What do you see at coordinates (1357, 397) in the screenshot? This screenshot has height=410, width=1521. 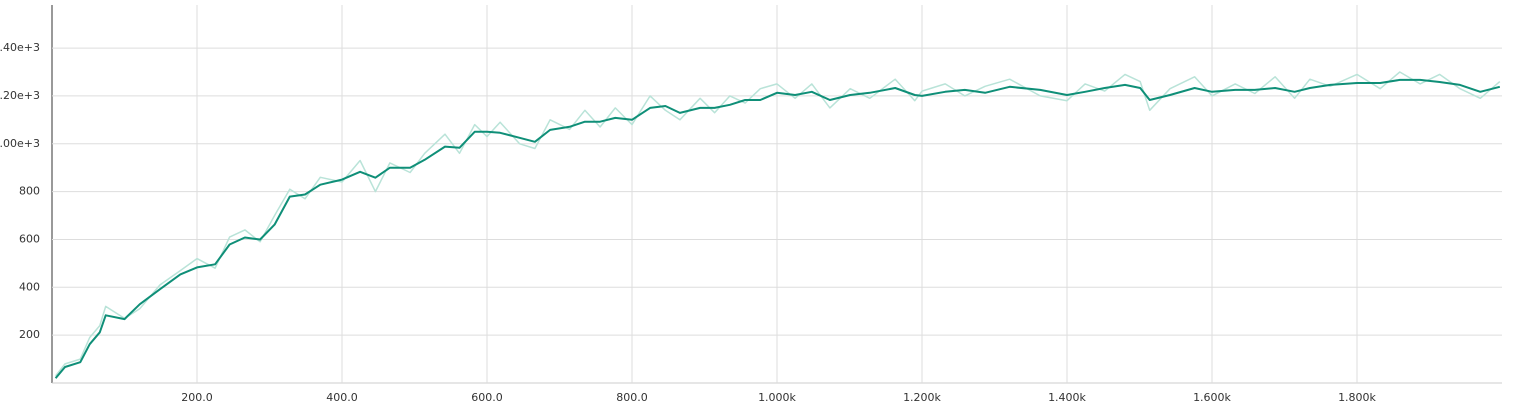 I see `x-tick-label: 1.800k` at bounding box center [1357, 397].